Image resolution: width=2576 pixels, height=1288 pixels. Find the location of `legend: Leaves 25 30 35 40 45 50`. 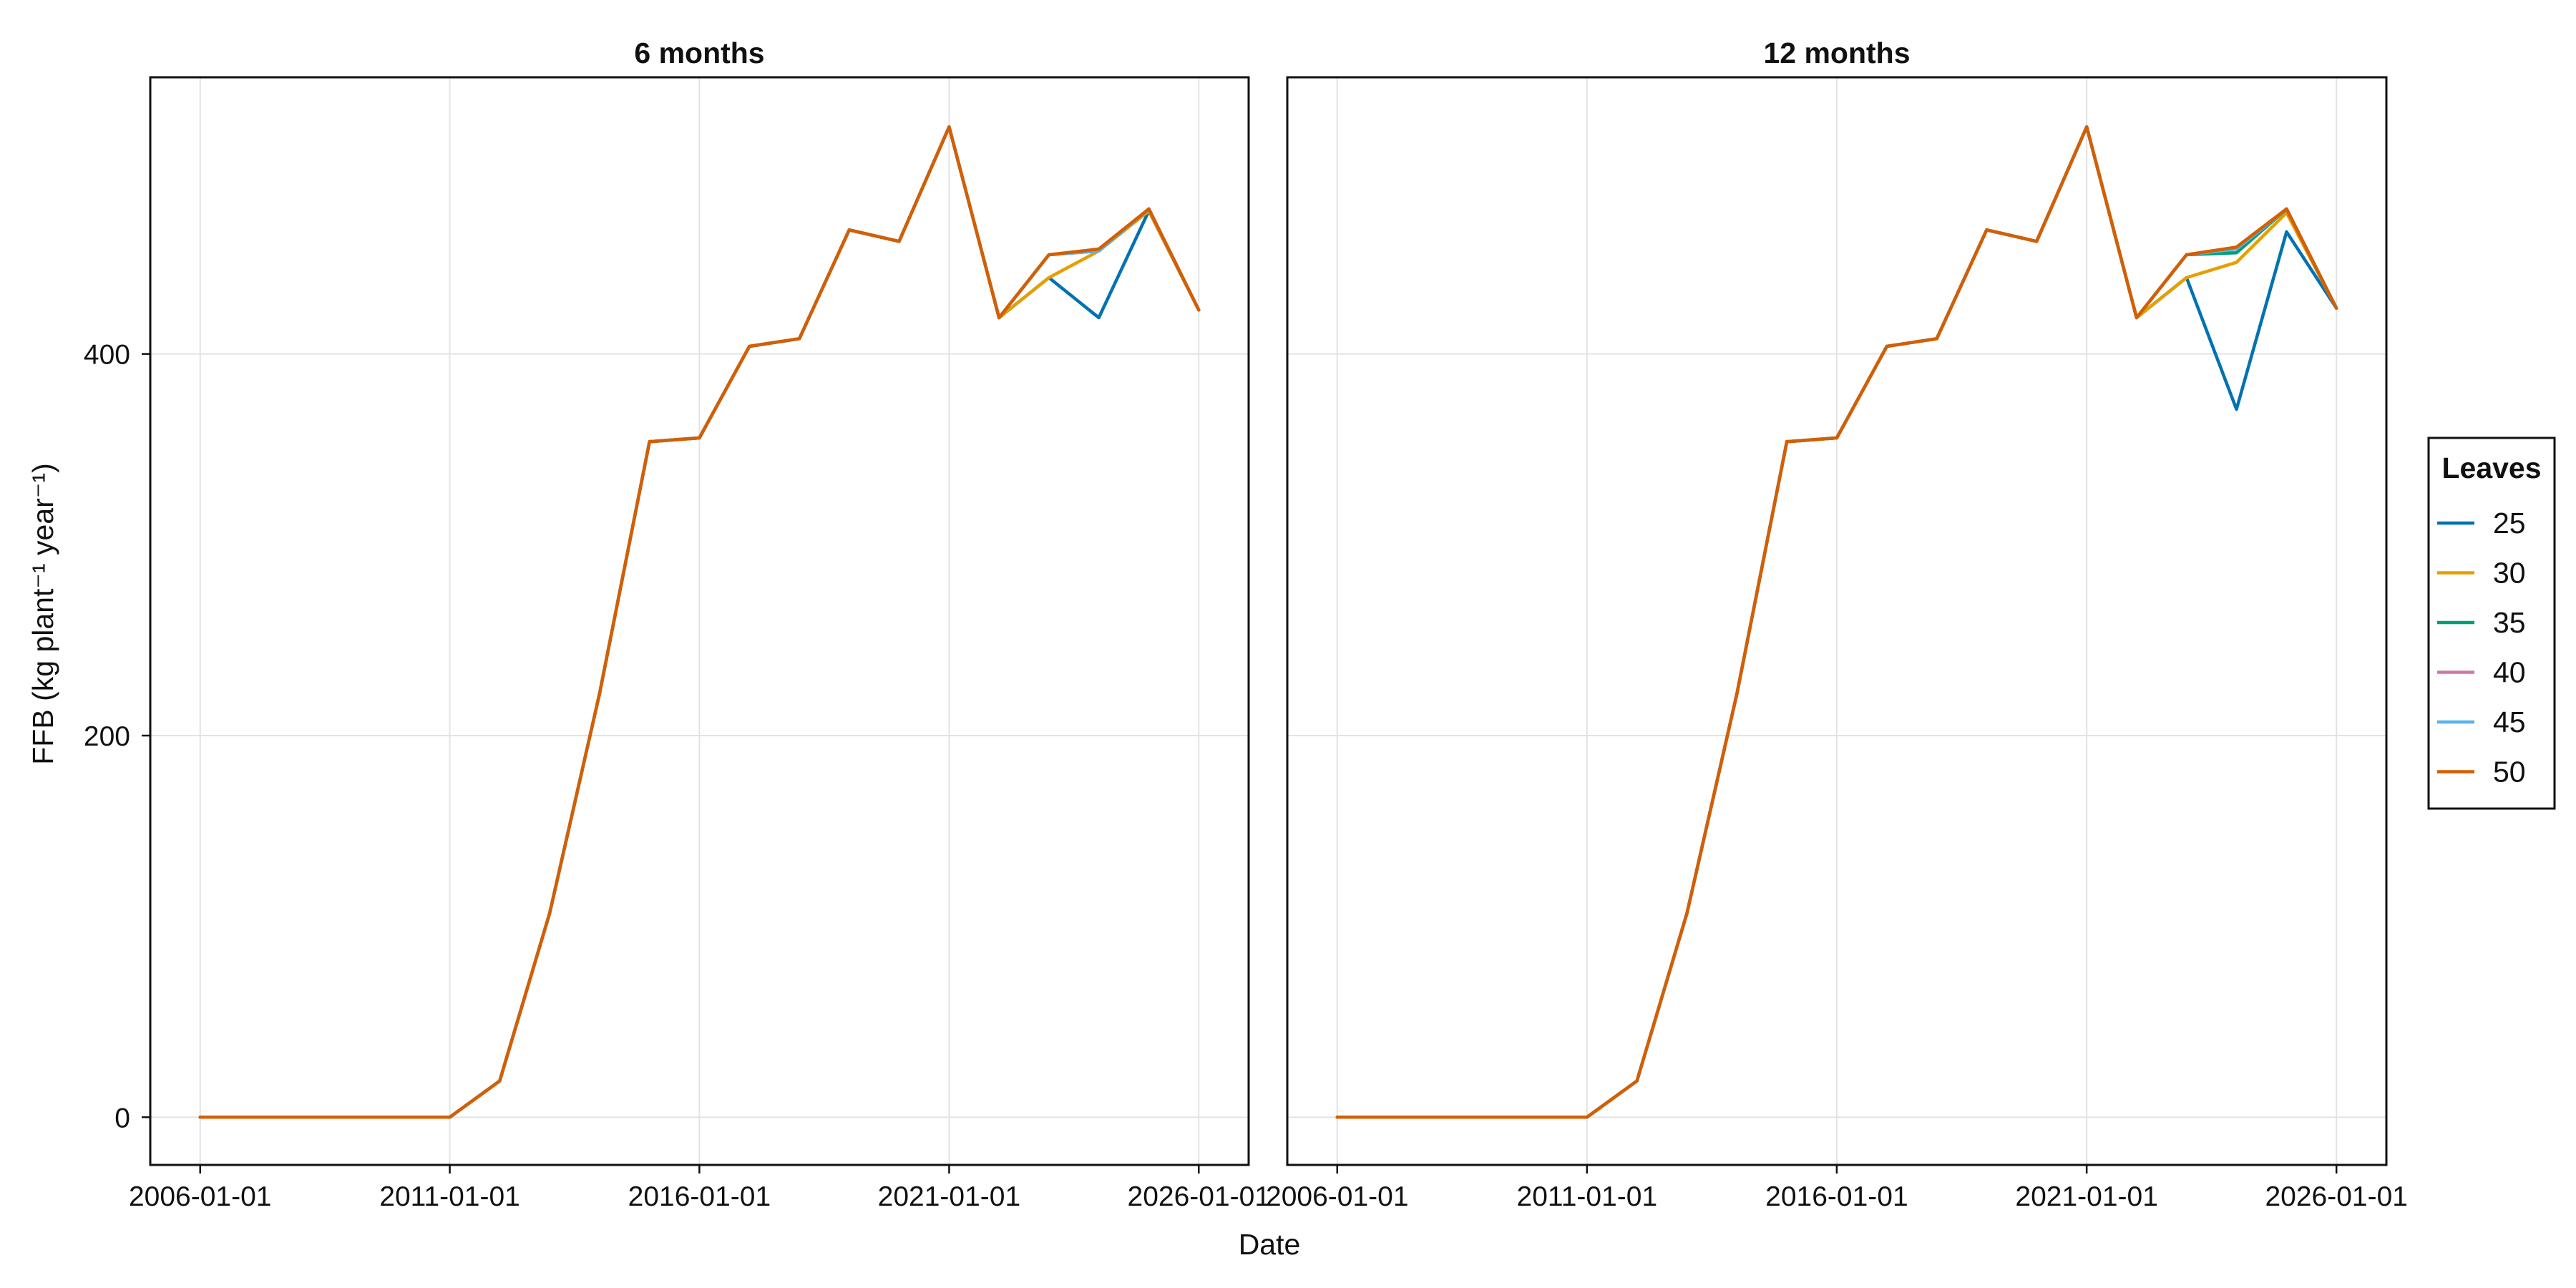

legend: Leaves 25 30 35 40 45 50 is located at coordinates (2491, 623).